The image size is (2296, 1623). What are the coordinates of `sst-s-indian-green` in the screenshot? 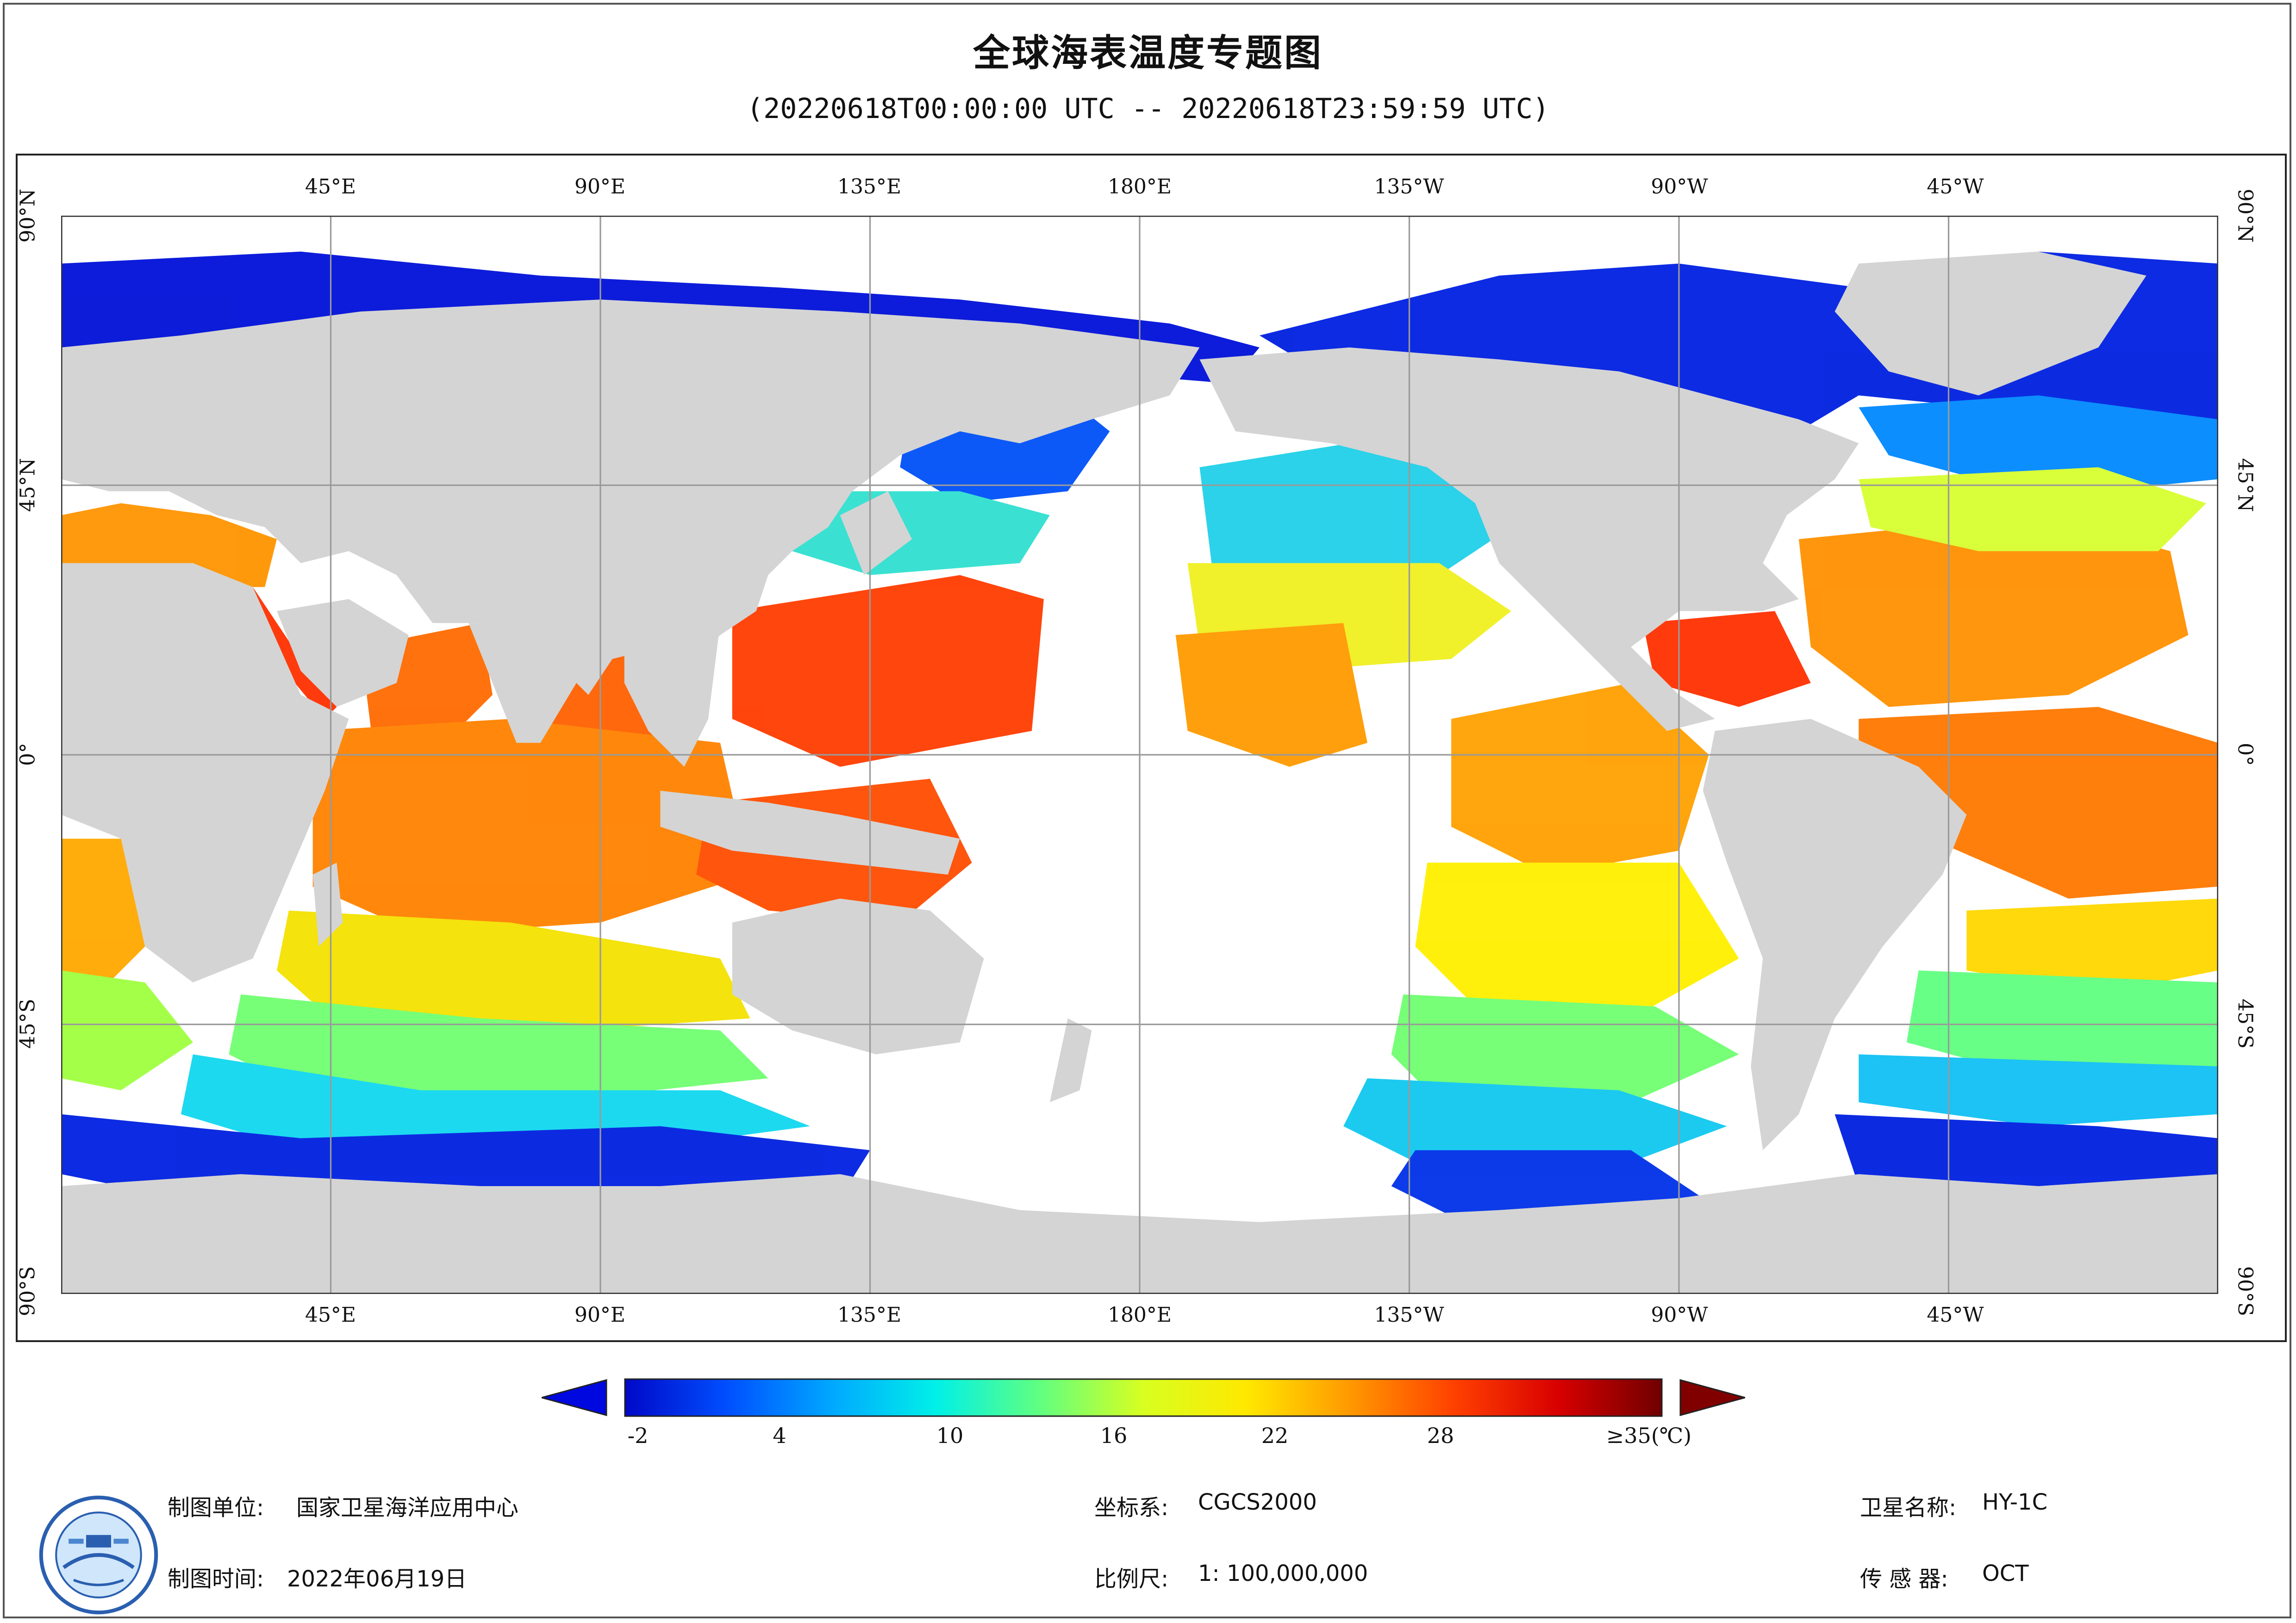 It's located at (498, 1048).